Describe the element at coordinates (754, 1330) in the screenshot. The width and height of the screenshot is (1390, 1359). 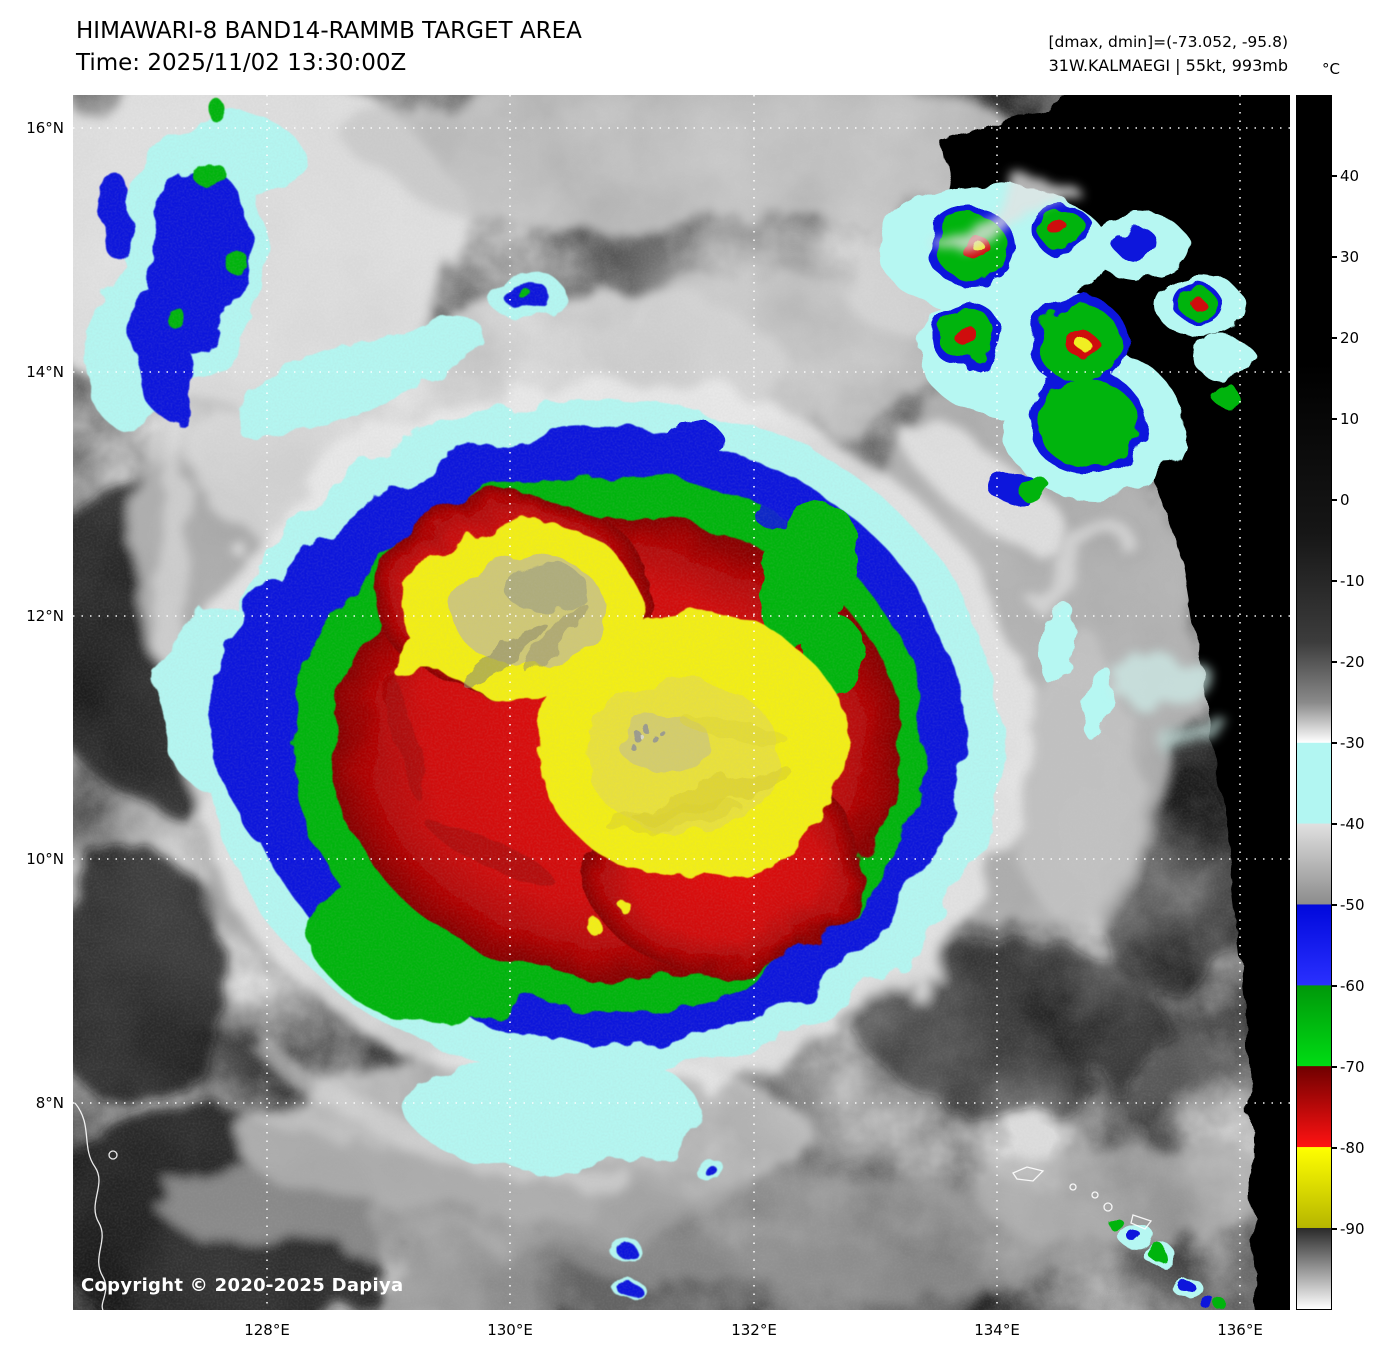
I see `lon-label-132e: 132°E` at that location.